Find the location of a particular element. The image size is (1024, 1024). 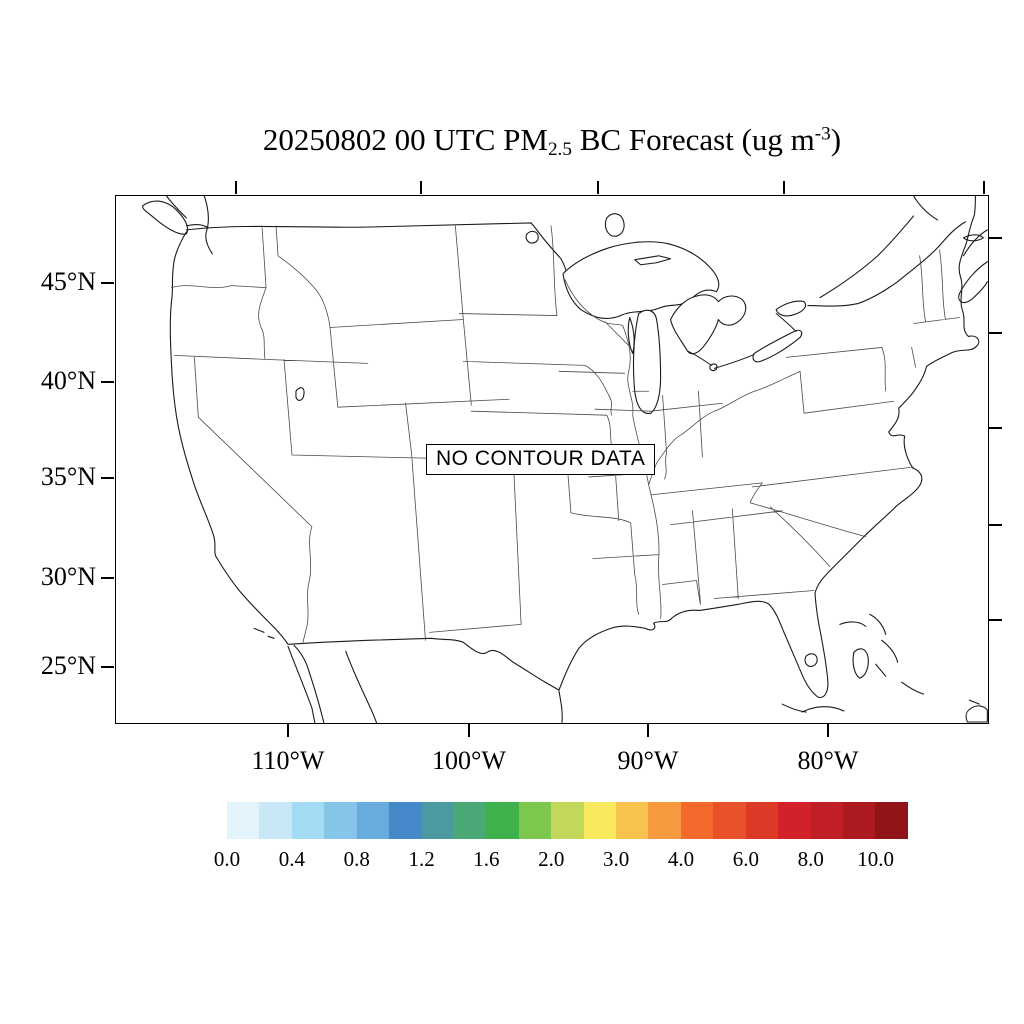

lon-label-100w: 100°W is located at coordinates (469, 760).